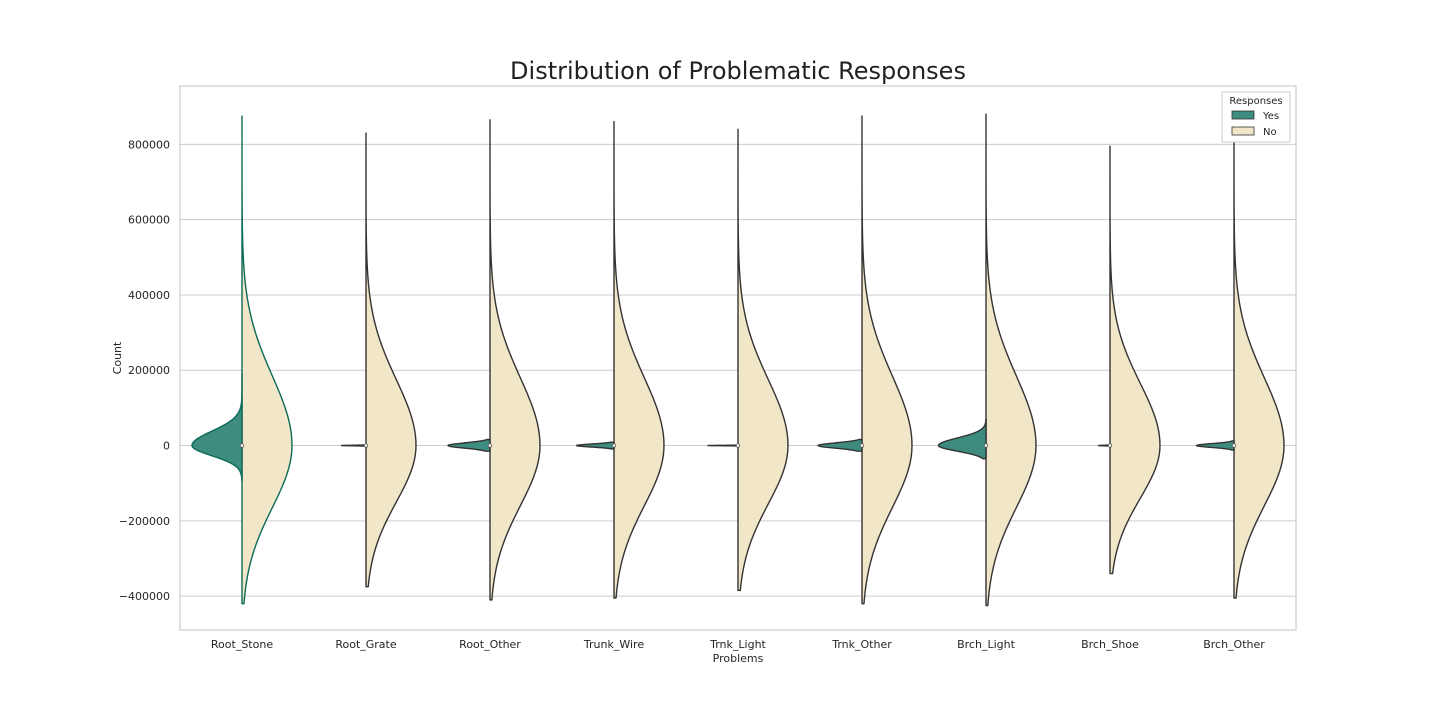  Describe the element at coordinates (861, 644) in the screenshot. I see `x-tick-label: Trnk_Other` at that location.